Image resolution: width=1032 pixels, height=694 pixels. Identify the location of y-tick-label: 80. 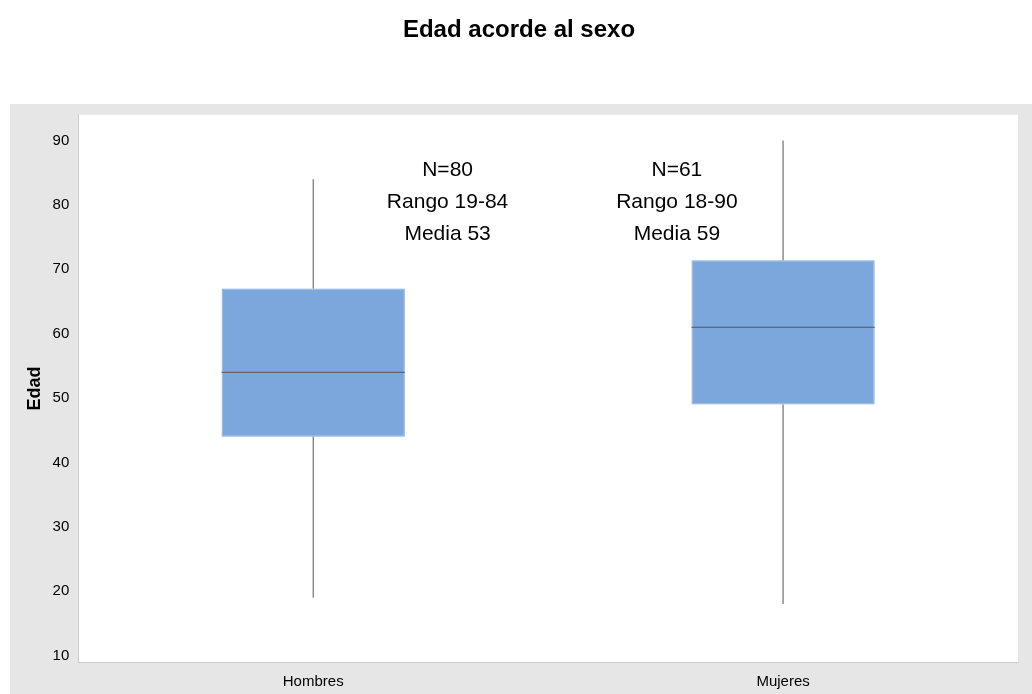
(61, 204).